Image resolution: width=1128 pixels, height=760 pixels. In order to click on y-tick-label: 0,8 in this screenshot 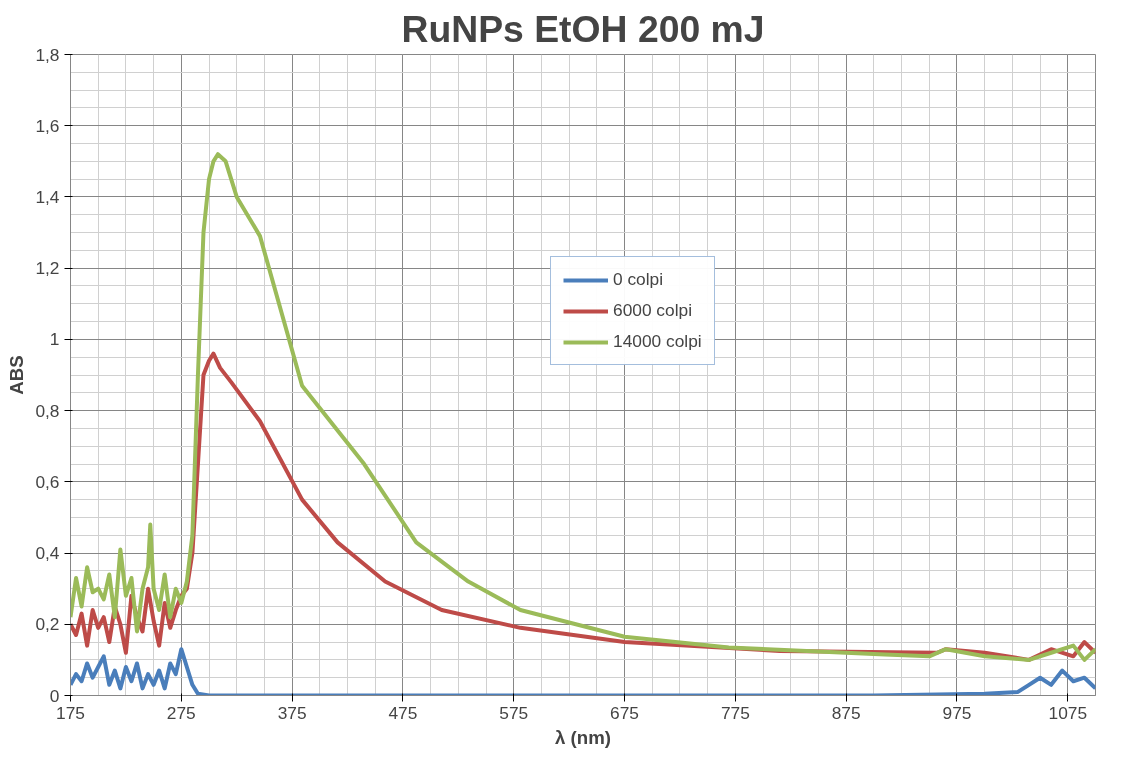, I will do `click(47, 410)`.